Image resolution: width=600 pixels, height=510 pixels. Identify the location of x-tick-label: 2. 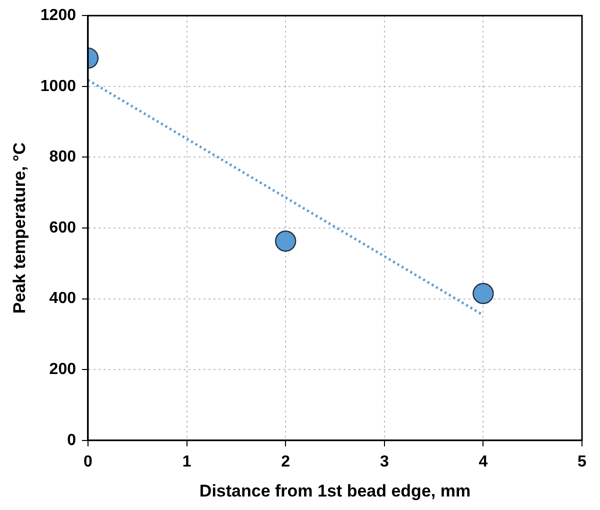
(285, 461).